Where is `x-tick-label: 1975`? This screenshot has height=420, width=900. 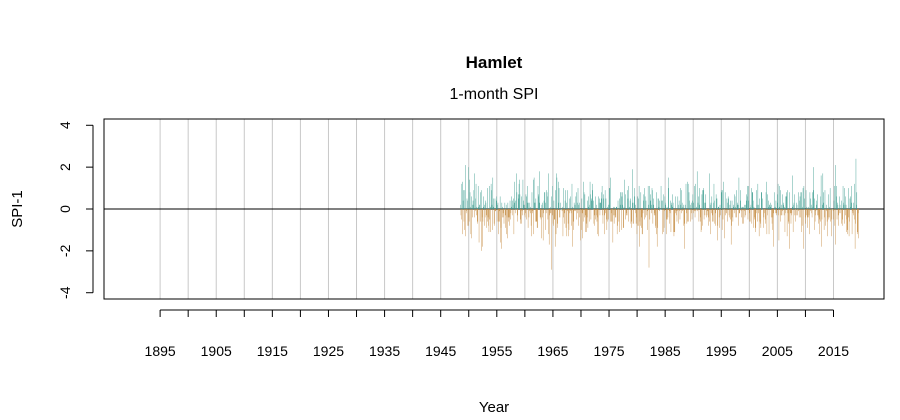
x-tick-label: 1975 is located at coordinates (608, 351).